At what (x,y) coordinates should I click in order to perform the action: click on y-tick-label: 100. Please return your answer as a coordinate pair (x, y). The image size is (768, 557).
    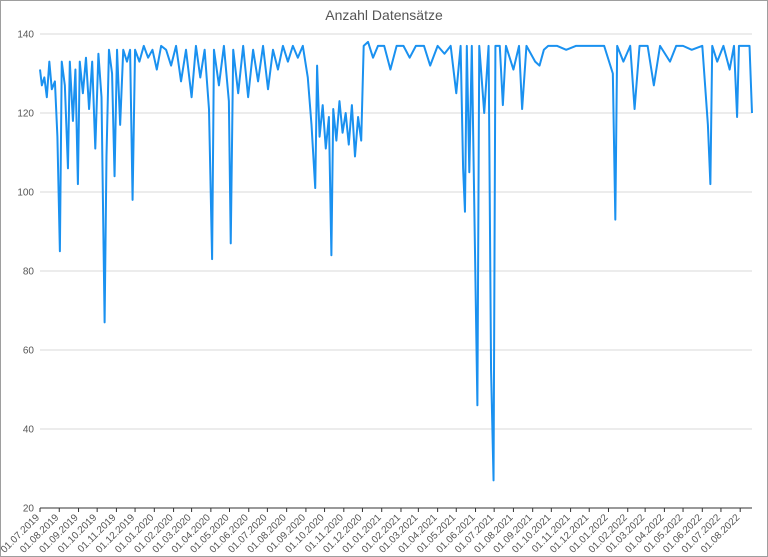
    Looking at the image, I should click on (25, 193).